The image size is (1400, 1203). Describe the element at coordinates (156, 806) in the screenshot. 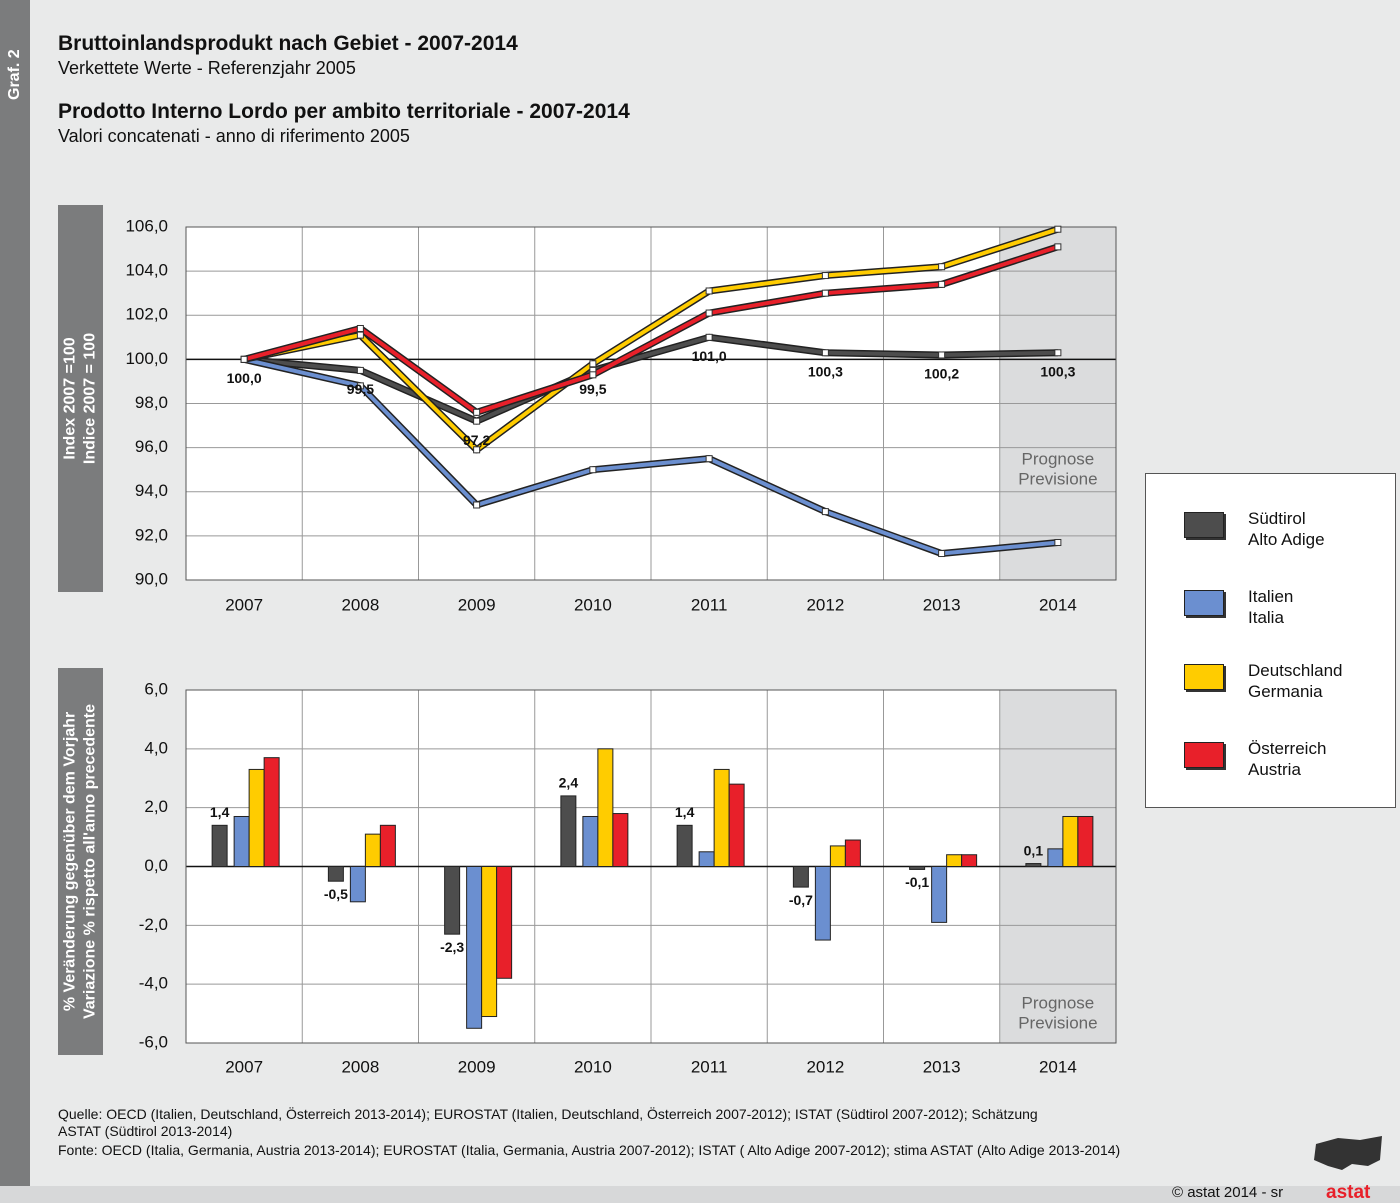

I see `y-tick-label: 2,0` at that location.